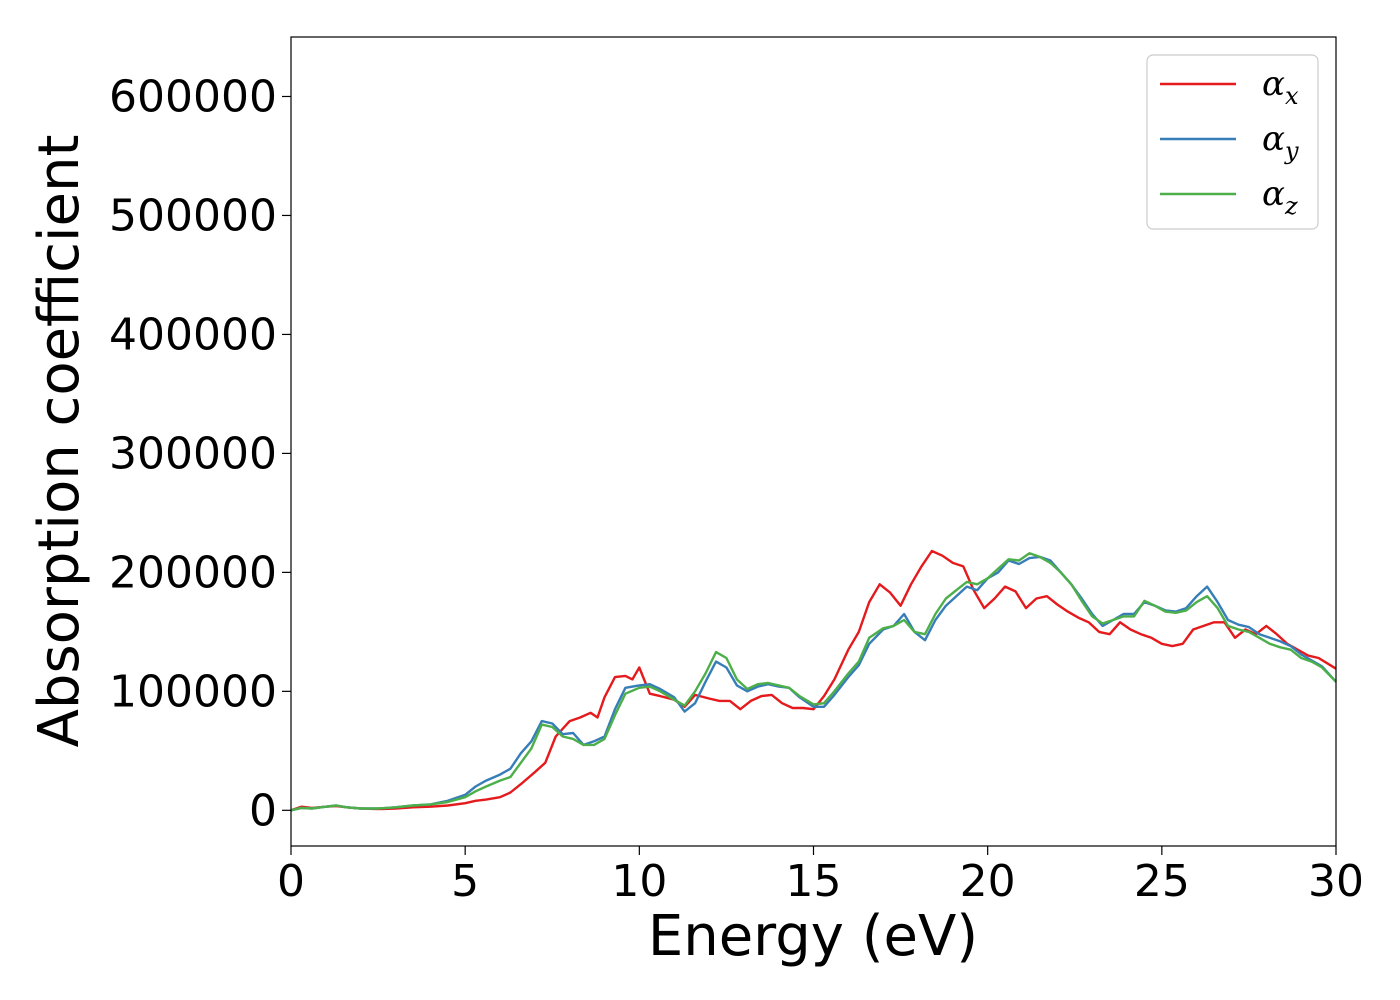  What do you see at coordinates (813, 936) in the screenshot?
I see `x-axis-title: Energy (eV)` at bounding box center [813, 936].